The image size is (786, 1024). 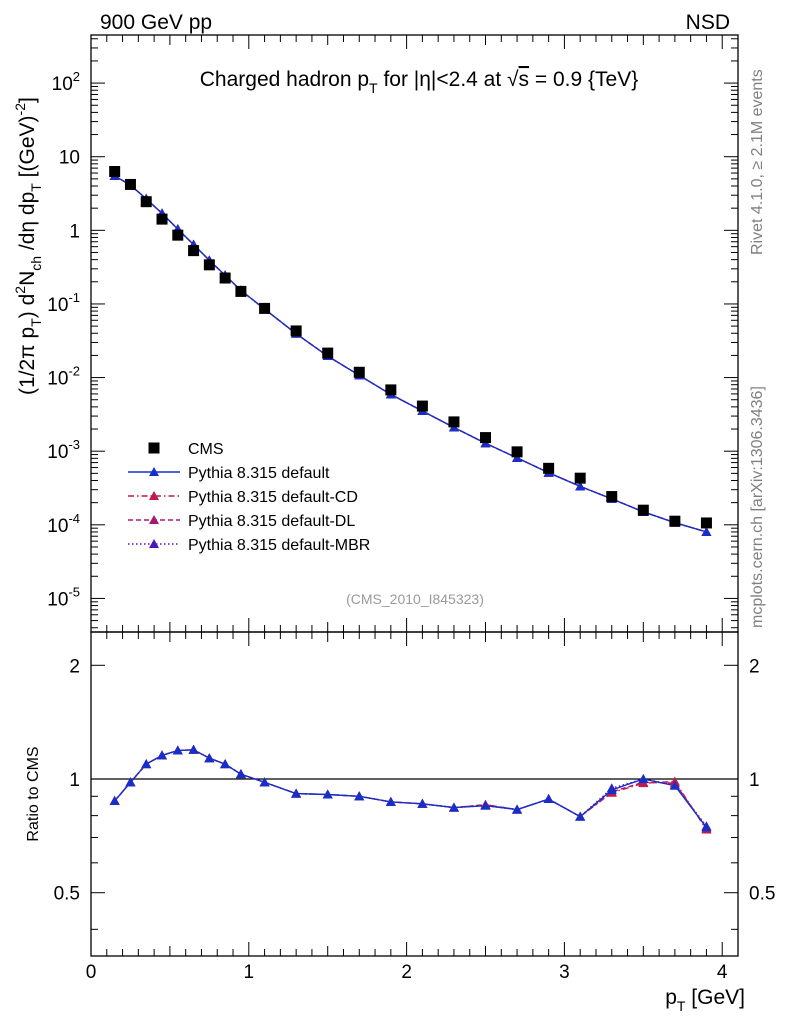 What do you see at coordinates (722, 972) in the screenshot?
I see `x-tick-label: 4` at bounding box center [722, 972].